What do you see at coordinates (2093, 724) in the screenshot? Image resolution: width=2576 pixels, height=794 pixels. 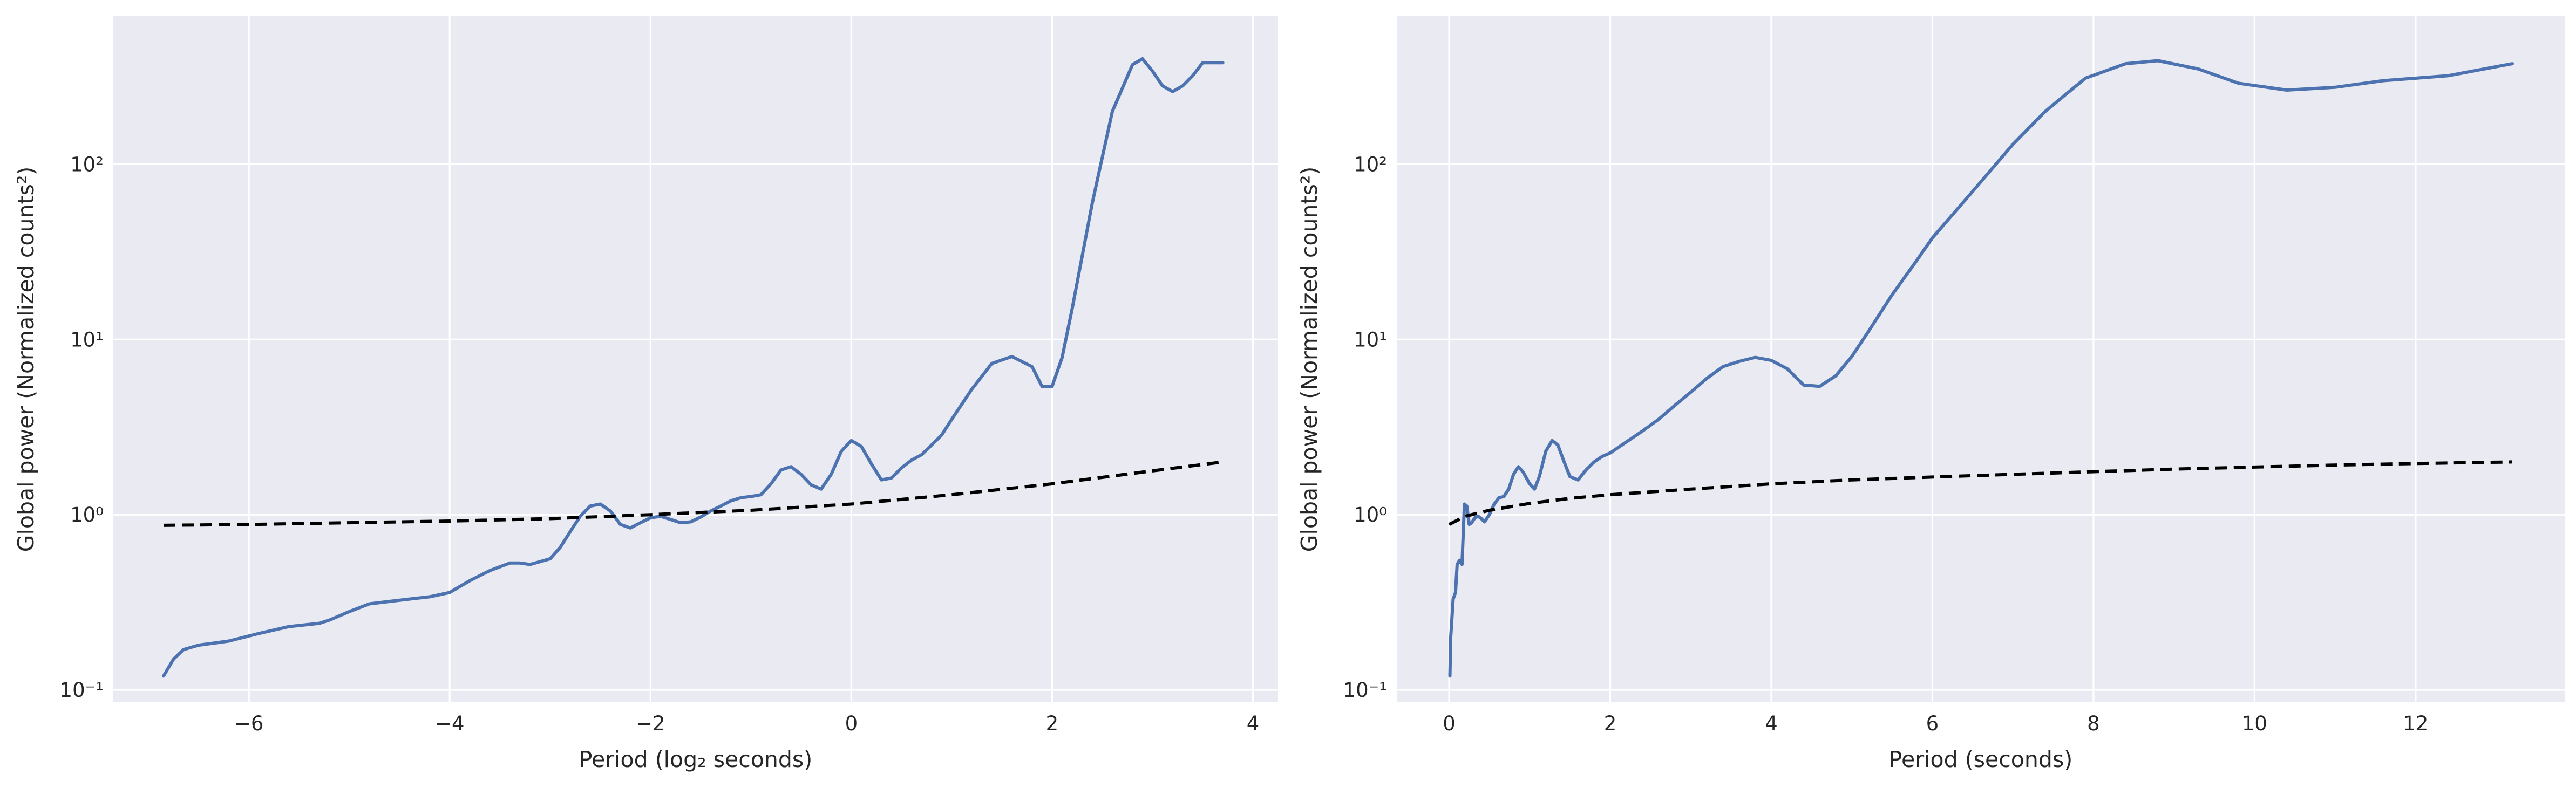 I see `x-tick-label: 8` at bounding box center [2093, 724].